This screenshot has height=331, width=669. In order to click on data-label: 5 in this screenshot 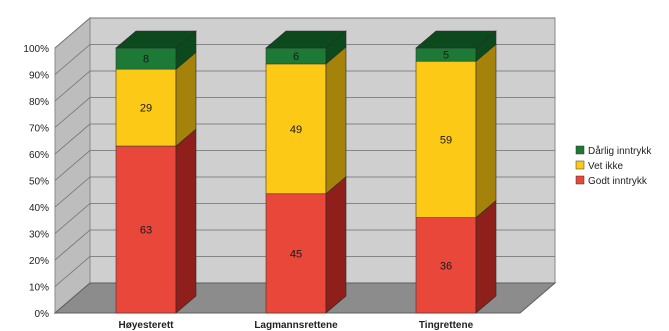, I will do `click(446, 56)`.